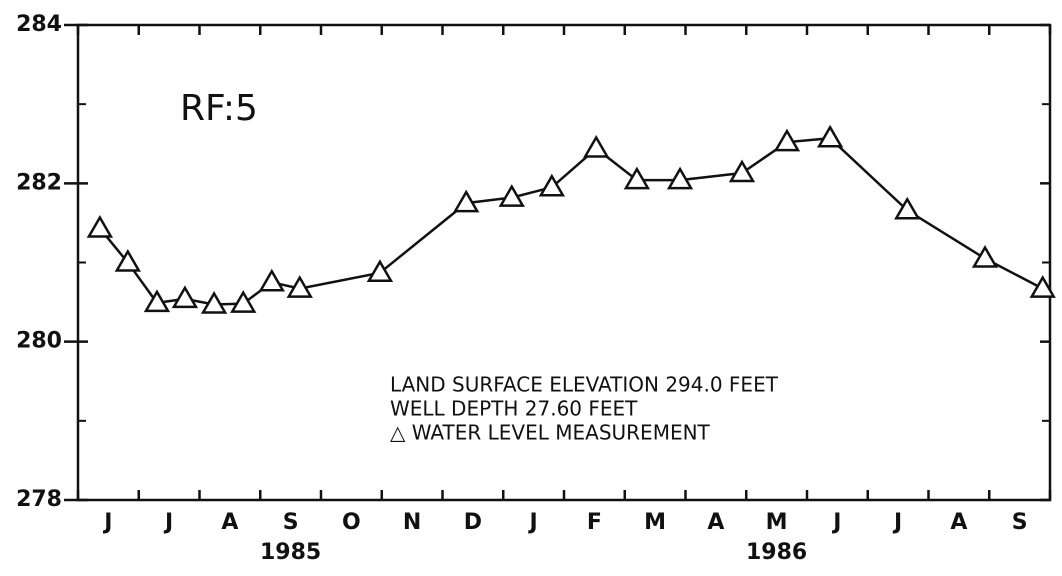 The height and width of the screenshot is (576, 1062). Describe the element at coordinates (39, 341) in the screenshot. I see `y-tick-label: 280` at that location.